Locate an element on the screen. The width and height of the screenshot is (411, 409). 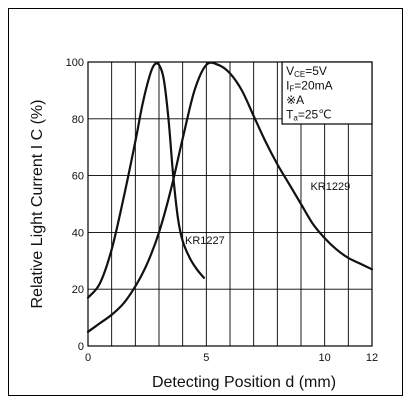
y-tick-label: 20 is located at coordinates (78, 290).